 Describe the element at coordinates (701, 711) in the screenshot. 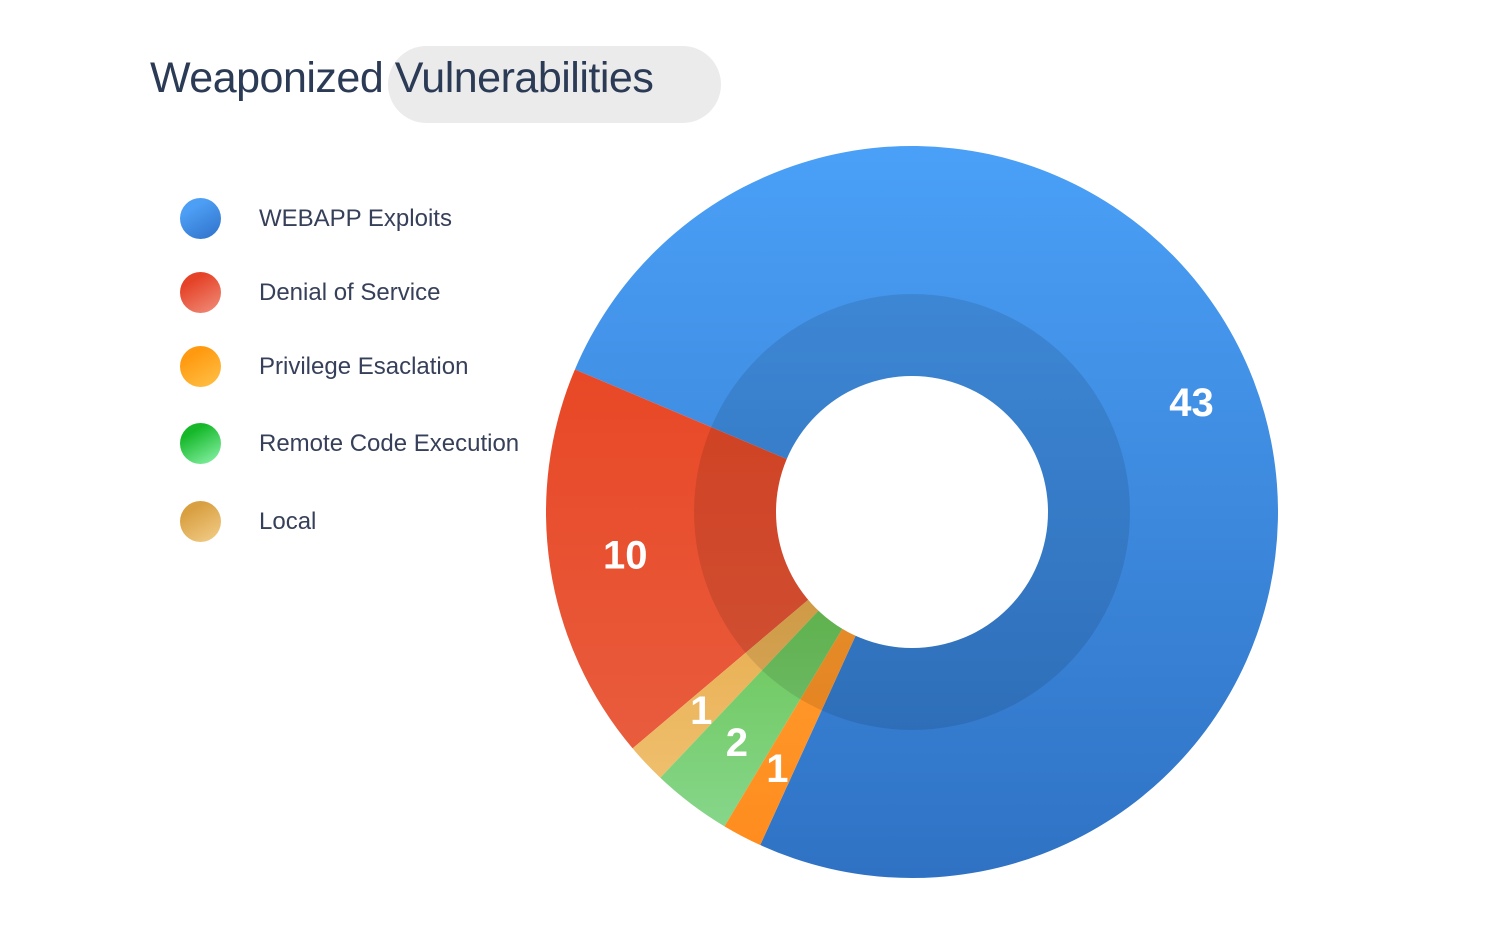

I see `data-label-local: 1` at that location.